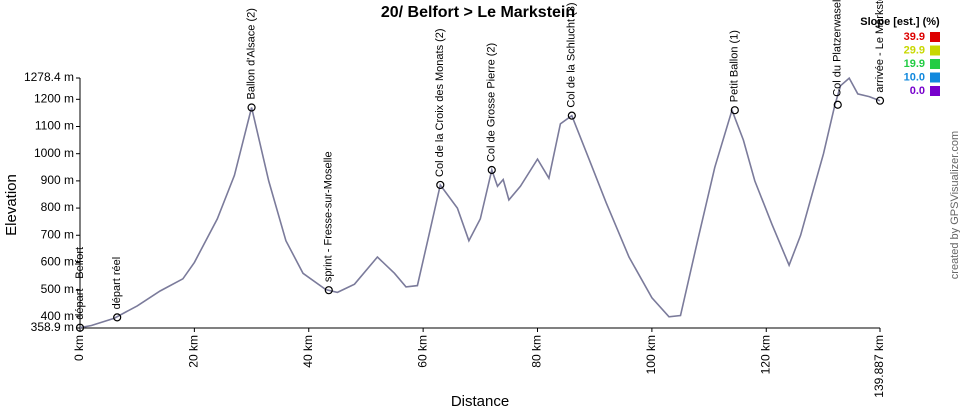 The image size is (960, 410). Describe the element at coordinates (914, 64) in the screenshot. I see `legend-label: 19.9` at that location.